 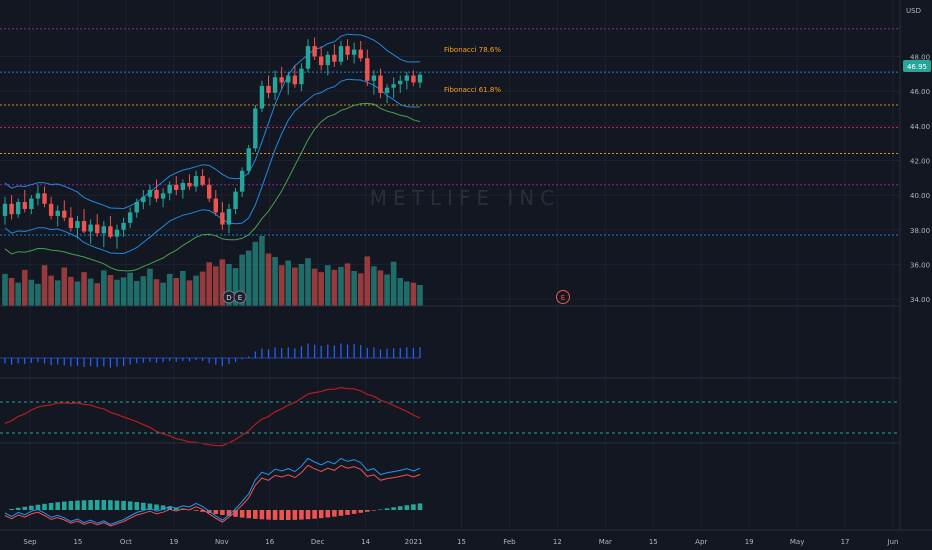 What do you see at coordinates (557, 542) in the screenshot?
I see `time-tick-label: 12` at bounding box center [557, 542].